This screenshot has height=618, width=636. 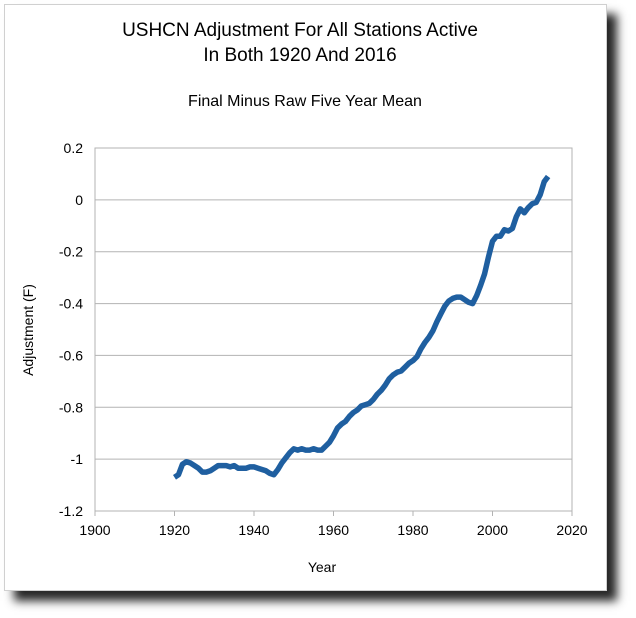 I want to click on chart-title-line-1: USHCN Adjustment For All Stations Active, so click(x=300, y=30).